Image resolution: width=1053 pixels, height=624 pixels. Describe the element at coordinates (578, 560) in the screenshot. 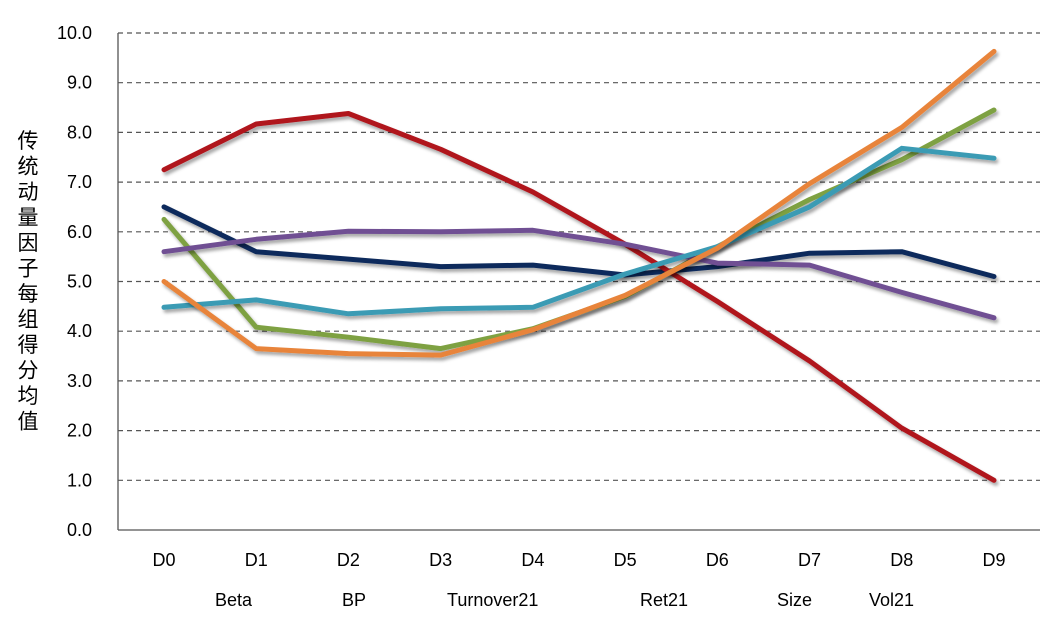

I see `x-axis-ticks: D0 D1 D2 D3 D4 D5 D6 D7 D8 D9` at that location.